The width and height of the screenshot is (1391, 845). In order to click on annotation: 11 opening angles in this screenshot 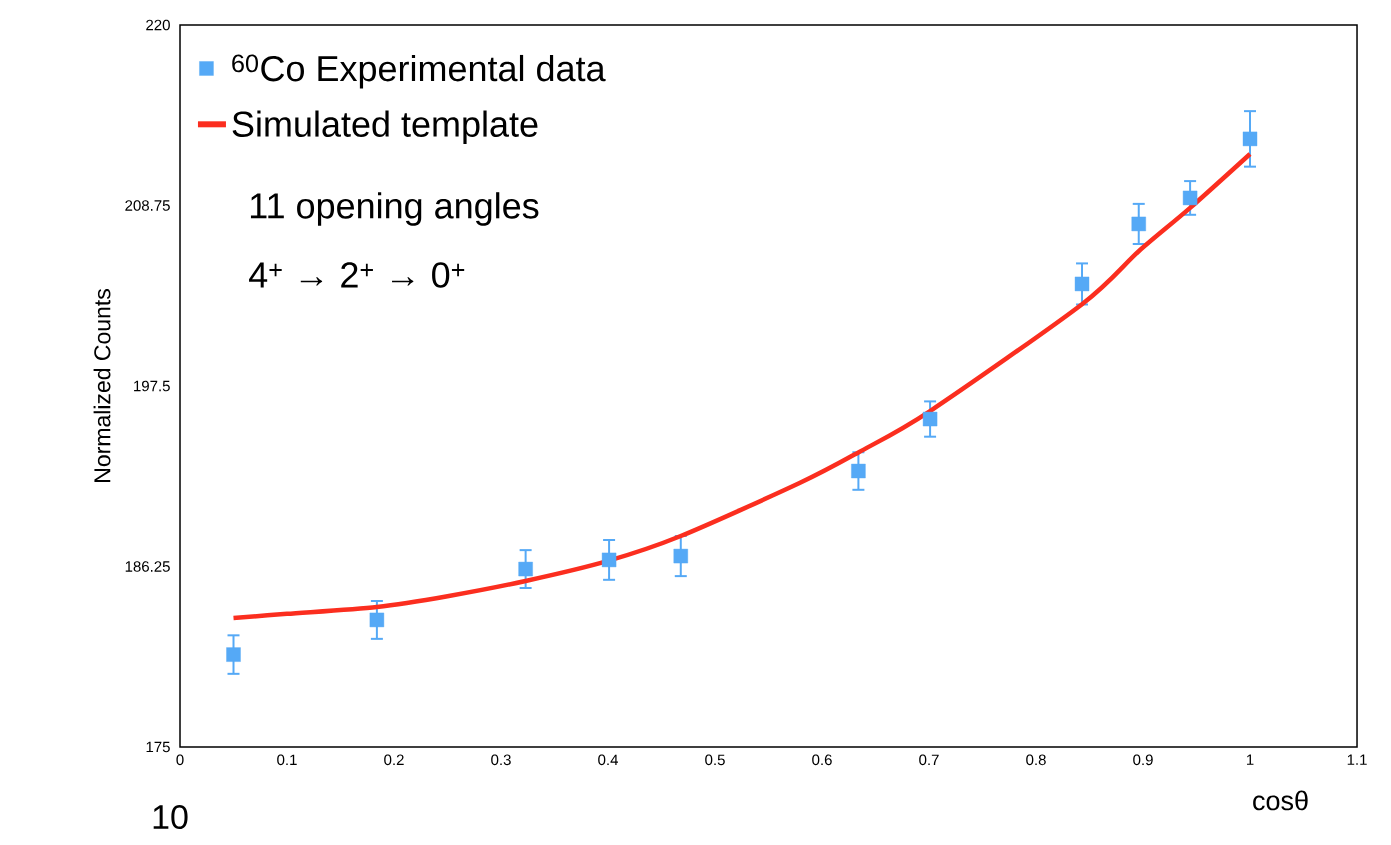, I will do `click(394, 209)`.